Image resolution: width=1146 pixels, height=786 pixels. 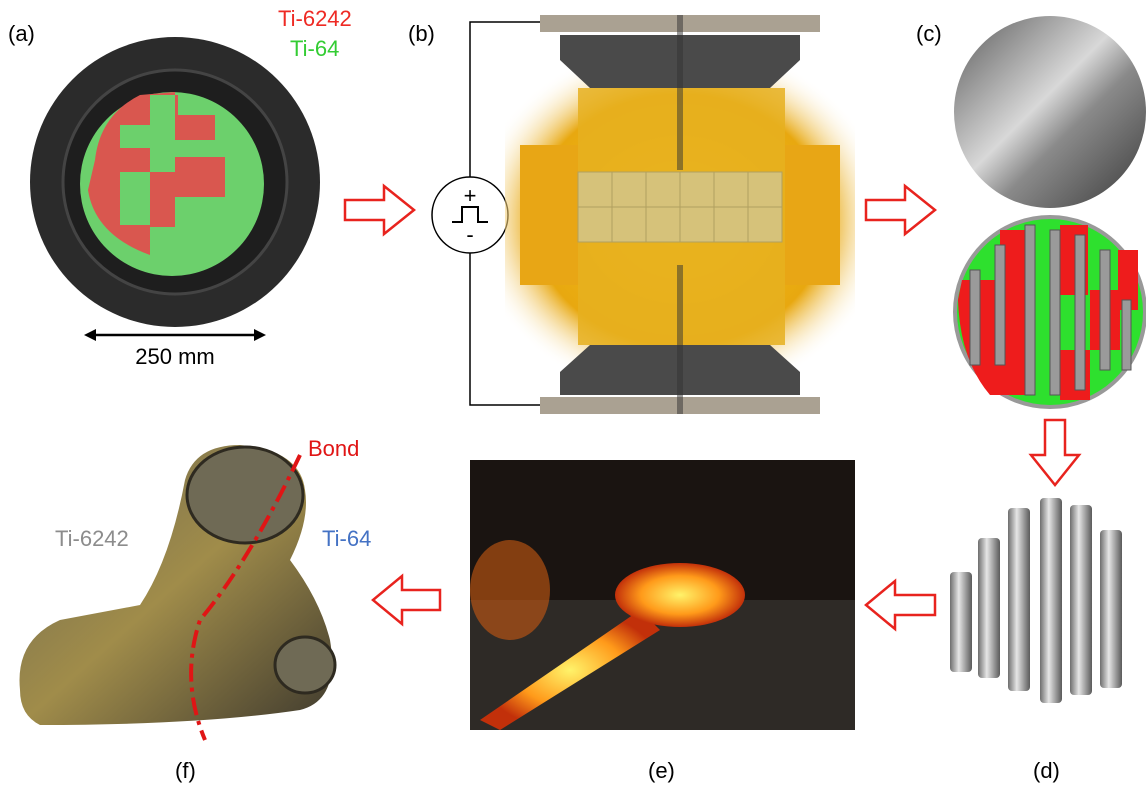 What do you see at coordinates (929, 33) in the screenshot?
I see `panel-label: (c)` at bounding box center [929, 33].